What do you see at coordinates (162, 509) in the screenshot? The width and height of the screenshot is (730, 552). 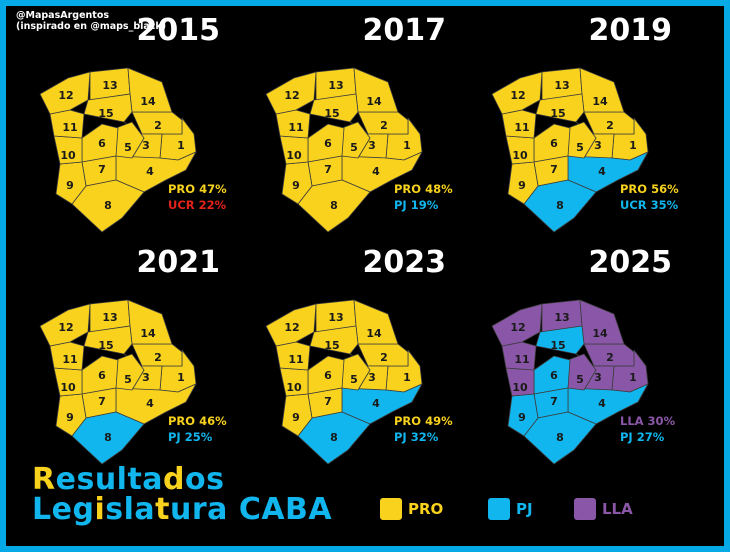 I see `title-segment: t` at bounding box center [162, 509].